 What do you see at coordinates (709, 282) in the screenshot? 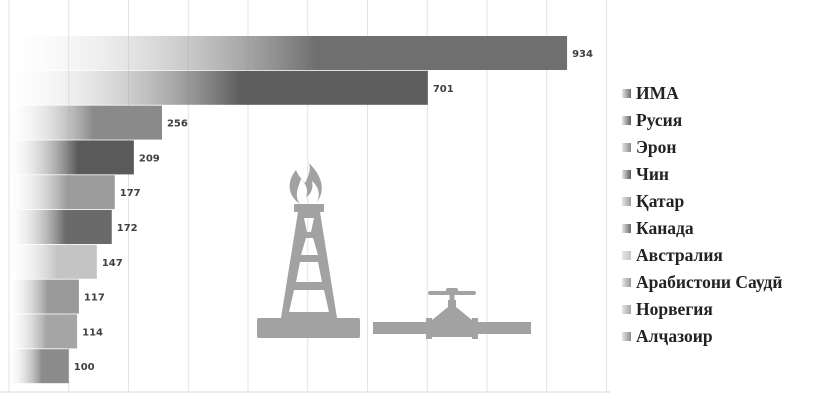
I see `legend-label: Арабистони Саудӣ` at bounding box center [709, 282].